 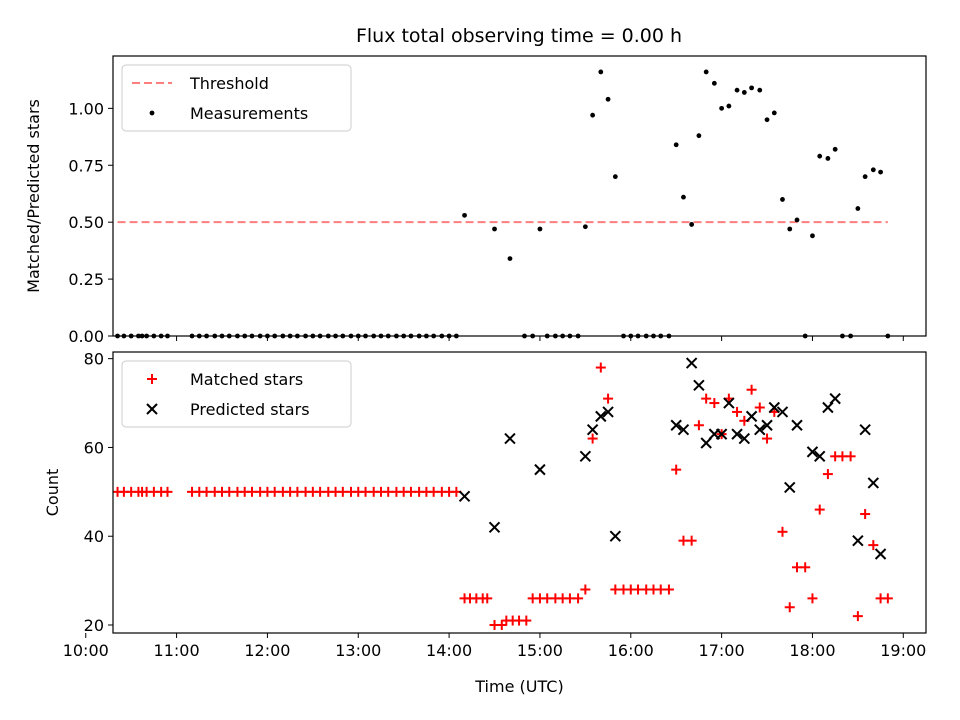 What do you see at coordinates (86, 165) in the screenshot?
I see `y-tick-label: 0.75` at bounding box center [86, 165].